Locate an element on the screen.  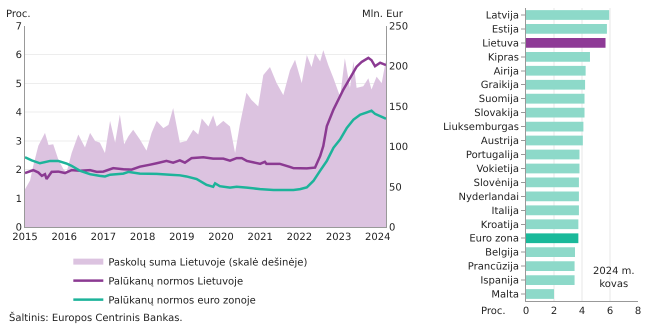
x-tick-label: 6 is located at coordinates (610, 311).